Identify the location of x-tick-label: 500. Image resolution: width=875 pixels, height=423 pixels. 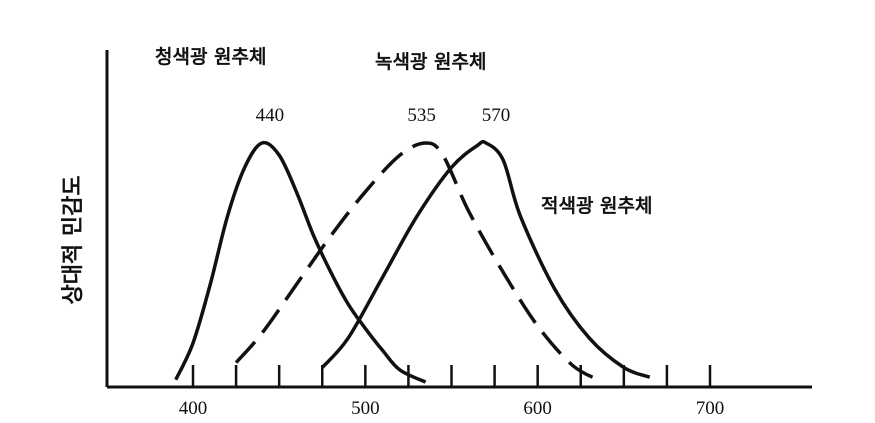
(365, 408).